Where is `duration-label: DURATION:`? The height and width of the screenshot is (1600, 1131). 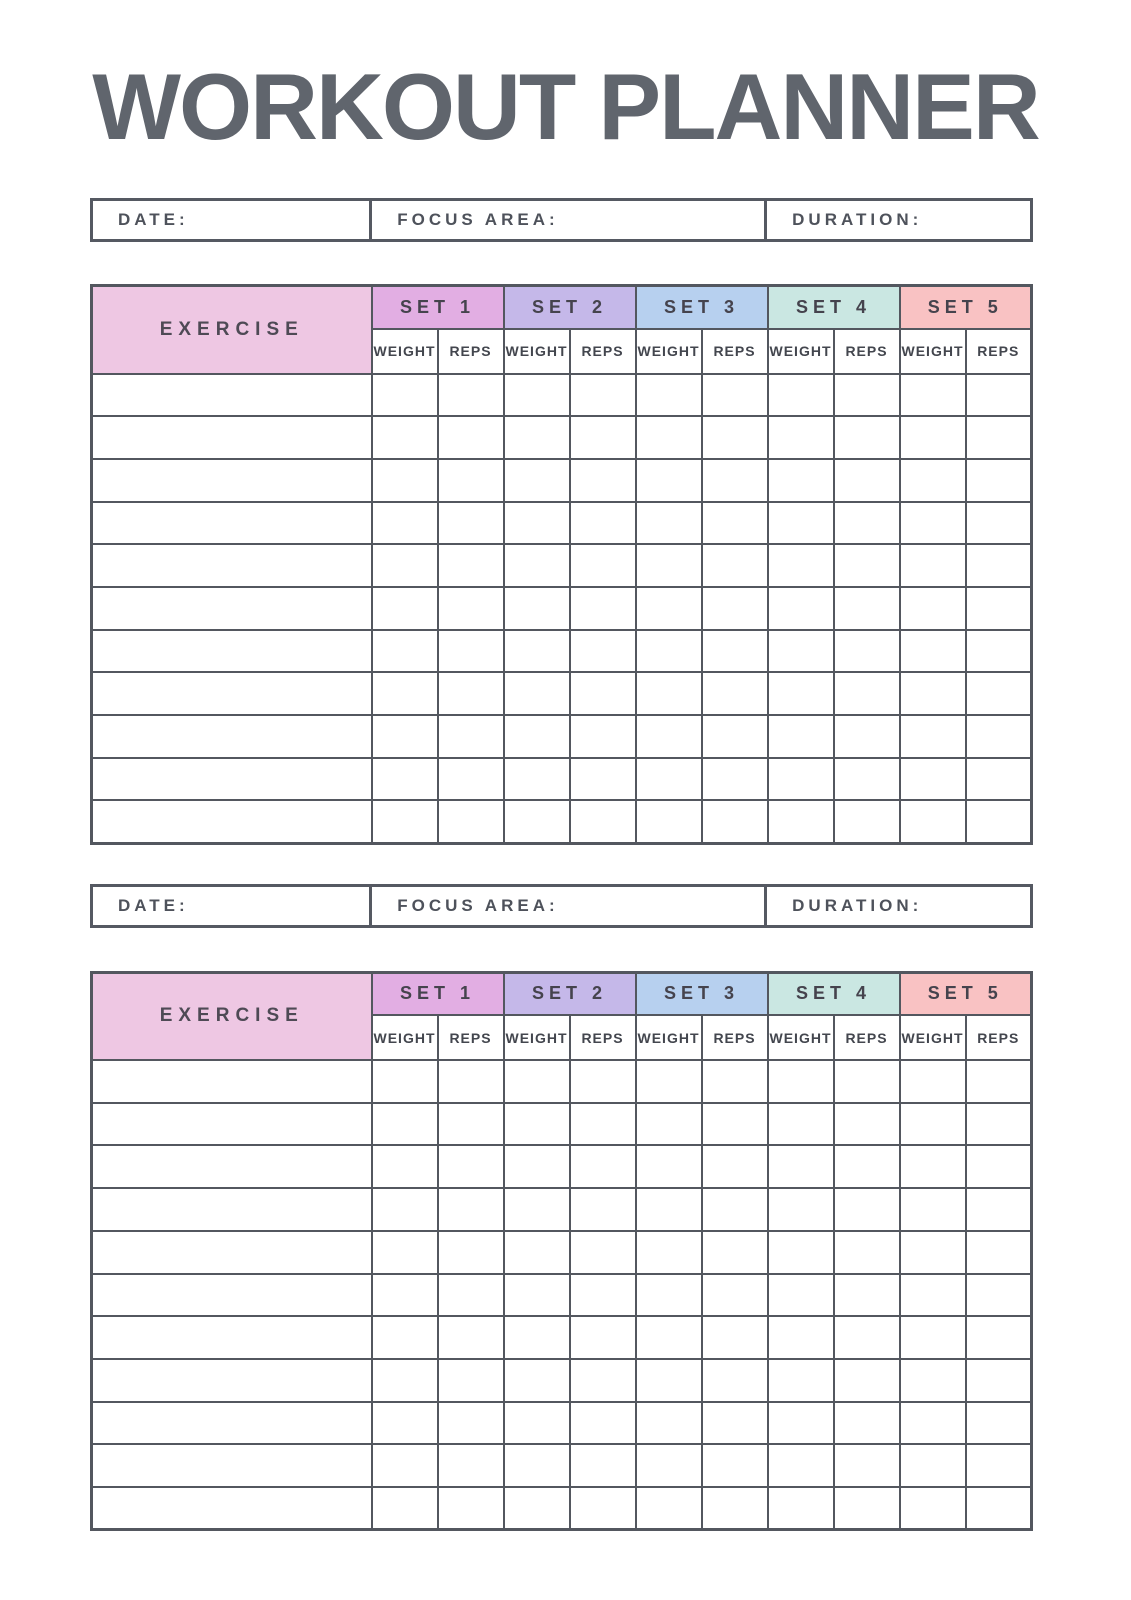
duration-label: DURATION: is located at coordinates (857, 905).